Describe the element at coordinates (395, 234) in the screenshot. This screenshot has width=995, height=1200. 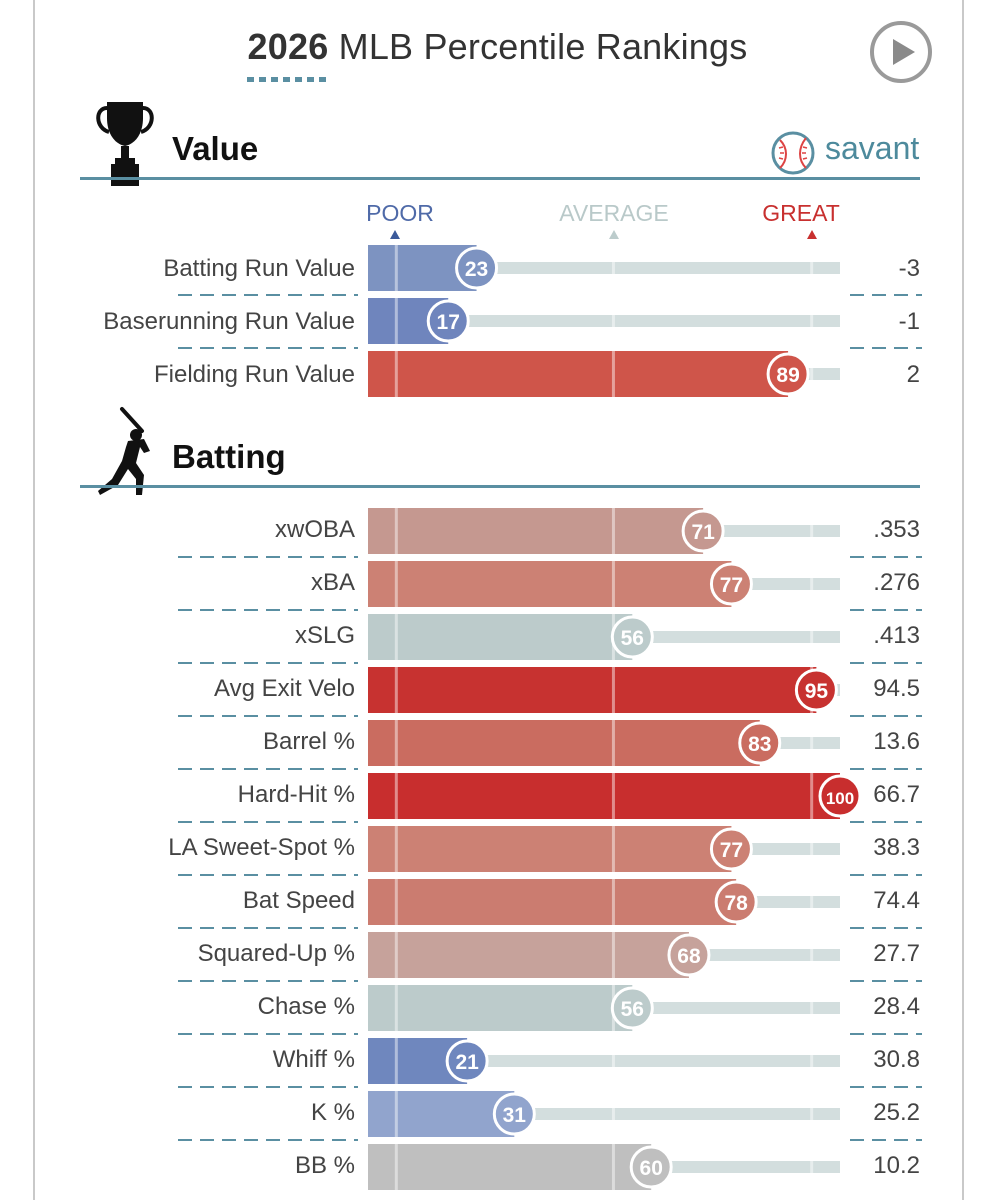
I see `scale-poor-arrow` at that location.